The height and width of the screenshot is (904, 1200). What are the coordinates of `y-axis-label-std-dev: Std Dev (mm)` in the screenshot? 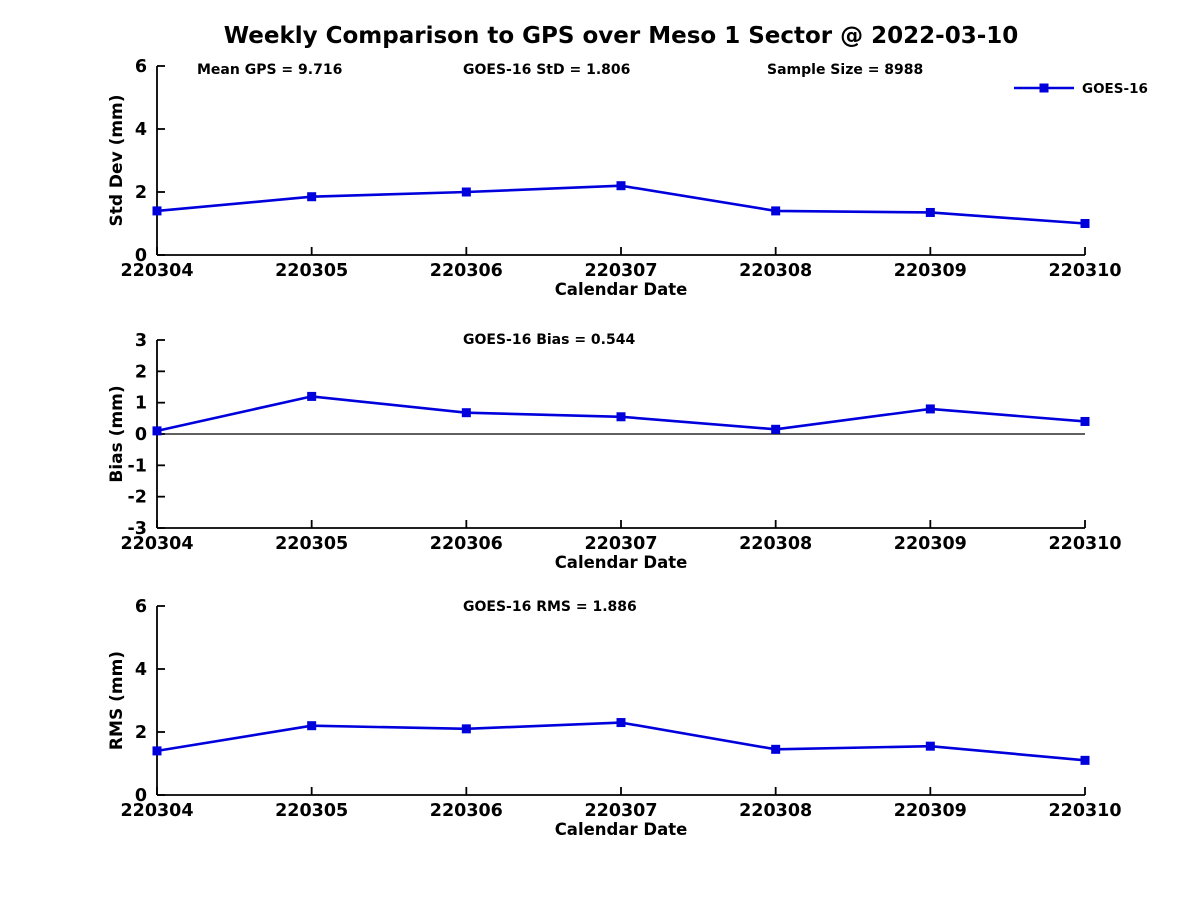 It's located at (117, 160).